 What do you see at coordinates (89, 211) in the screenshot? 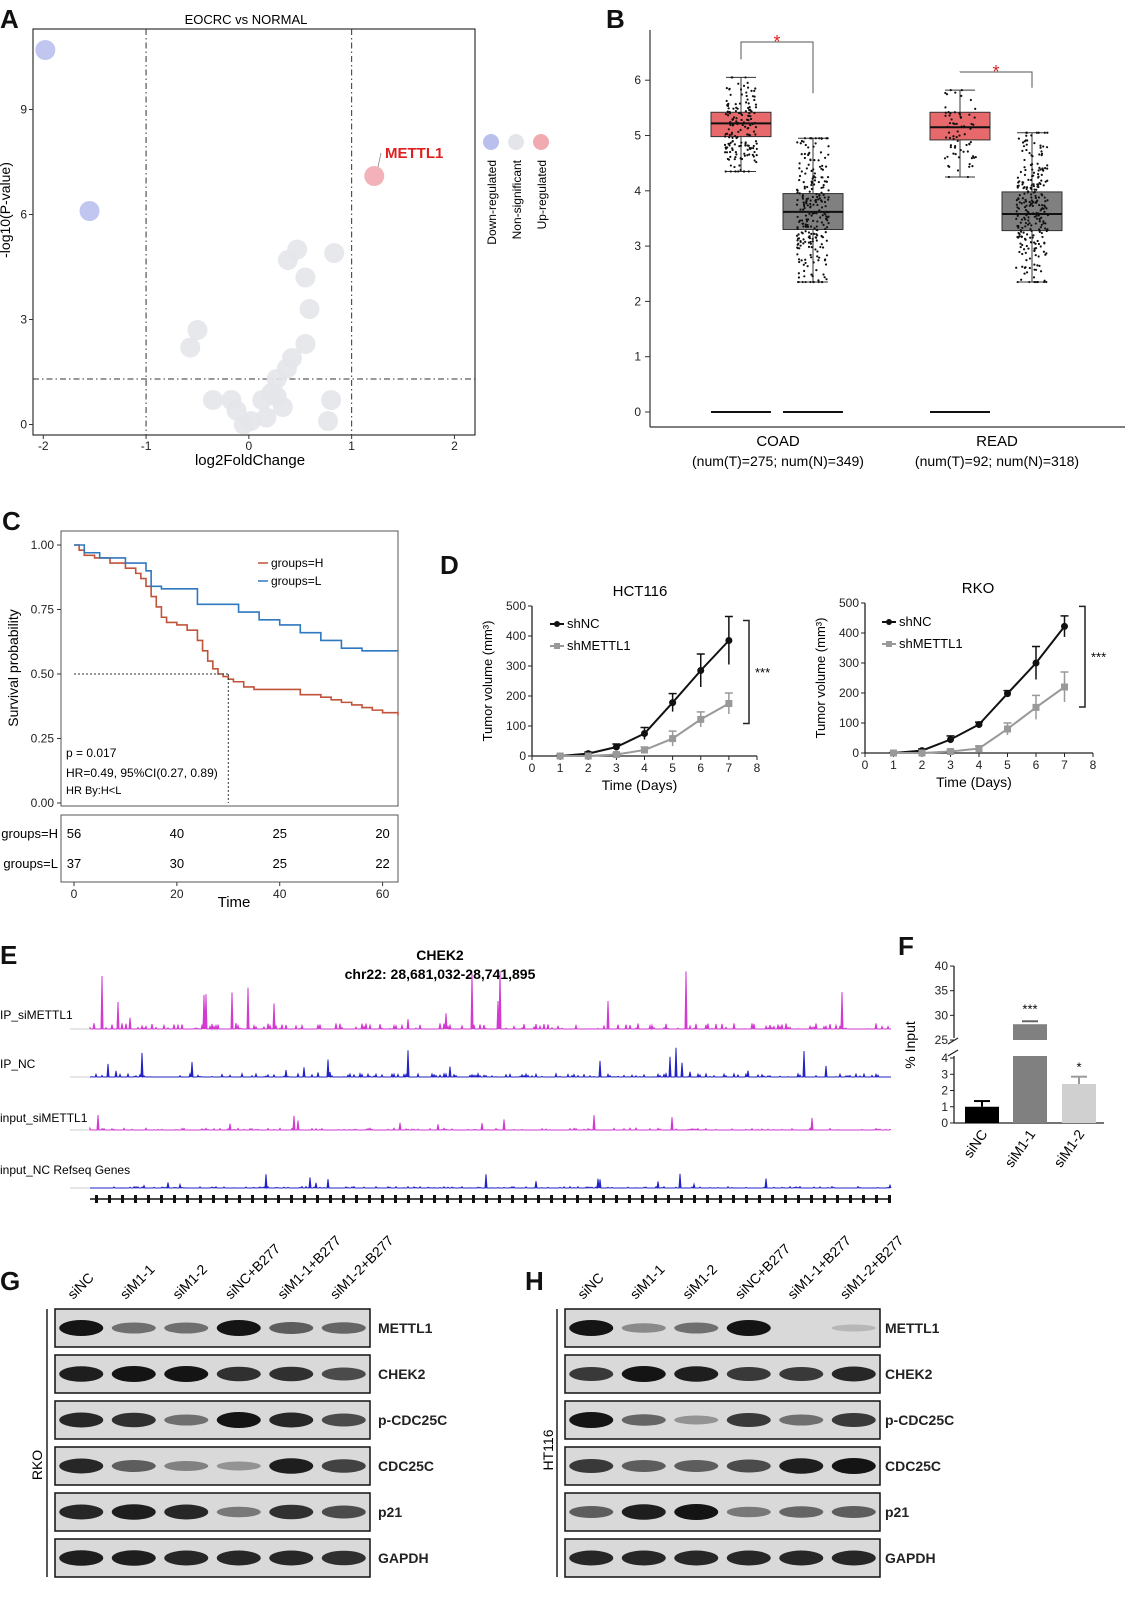
I see `volcano-point` at bounding box center [89, 211].